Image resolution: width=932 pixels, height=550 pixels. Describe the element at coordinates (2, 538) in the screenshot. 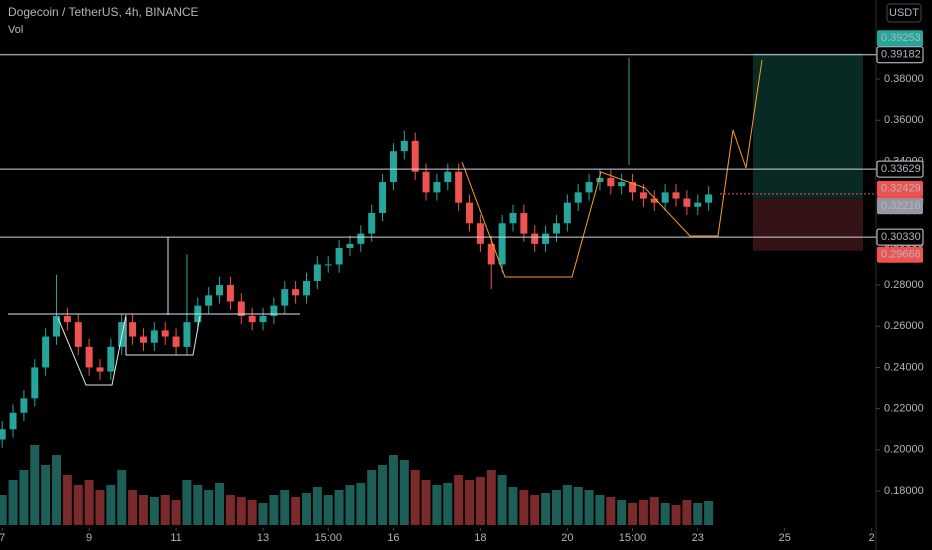

I see `x-tick-label: 7` at that location.